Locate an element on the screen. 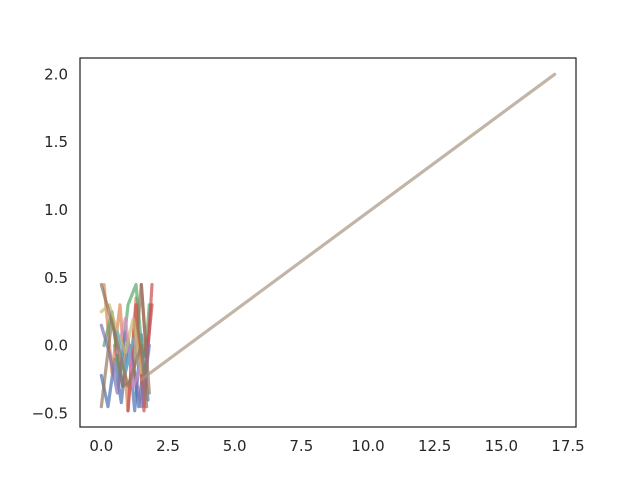 This screenshot has height=480, width=640. x-tick-label: 15.0 is located at coordinates (501, 446).